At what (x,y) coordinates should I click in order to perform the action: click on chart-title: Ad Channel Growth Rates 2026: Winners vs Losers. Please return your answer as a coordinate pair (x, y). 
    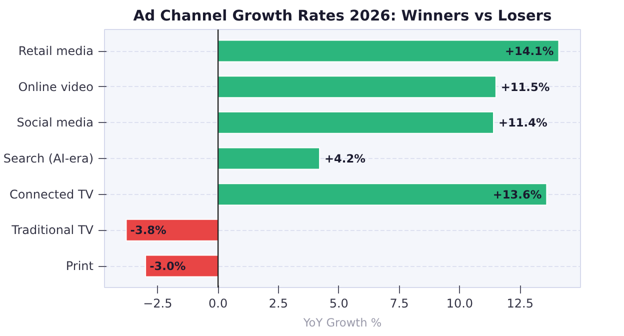
    Looking at the image, I should click on (342, 16).